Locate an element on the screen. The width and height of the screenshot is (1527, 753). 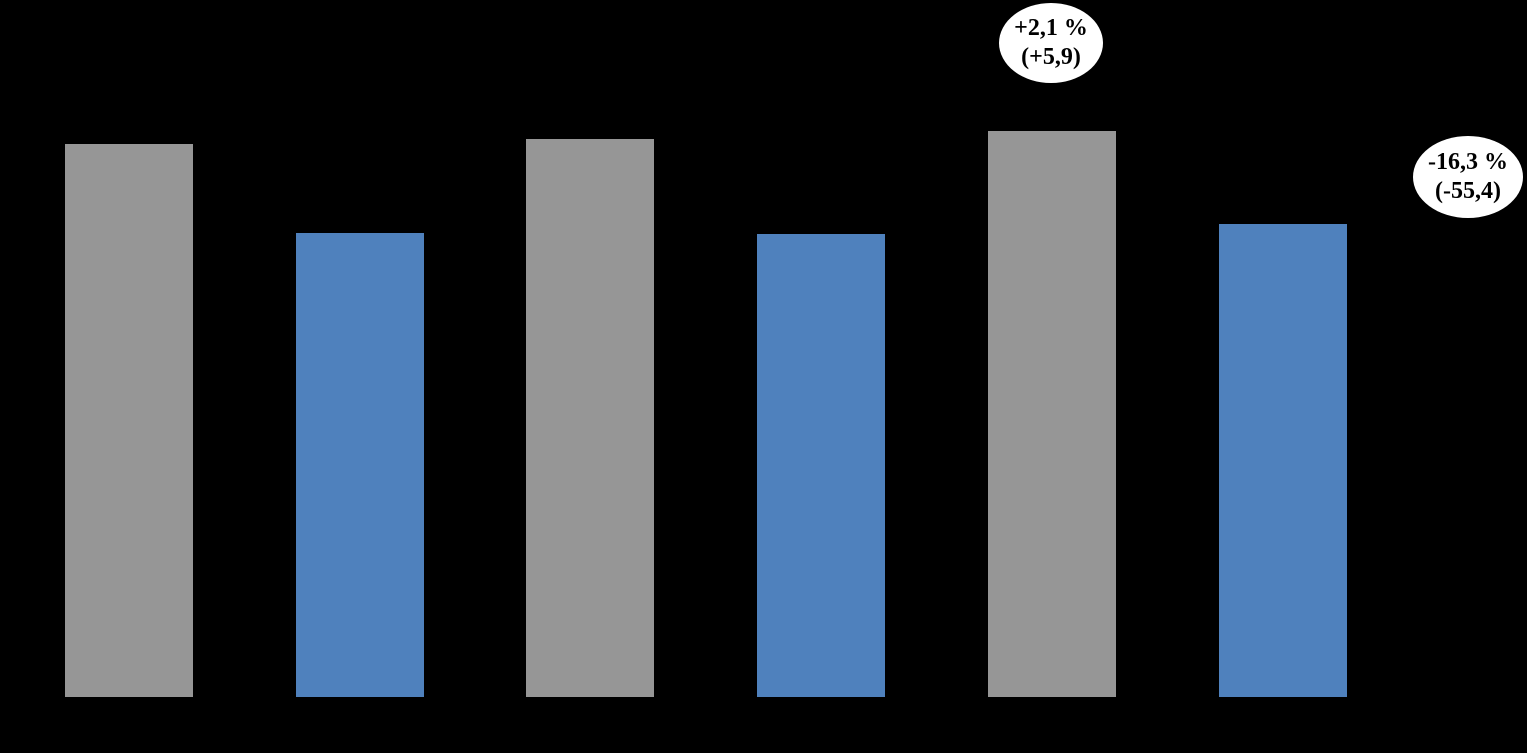
bar-2-blue is located at coordinates (360, 465).